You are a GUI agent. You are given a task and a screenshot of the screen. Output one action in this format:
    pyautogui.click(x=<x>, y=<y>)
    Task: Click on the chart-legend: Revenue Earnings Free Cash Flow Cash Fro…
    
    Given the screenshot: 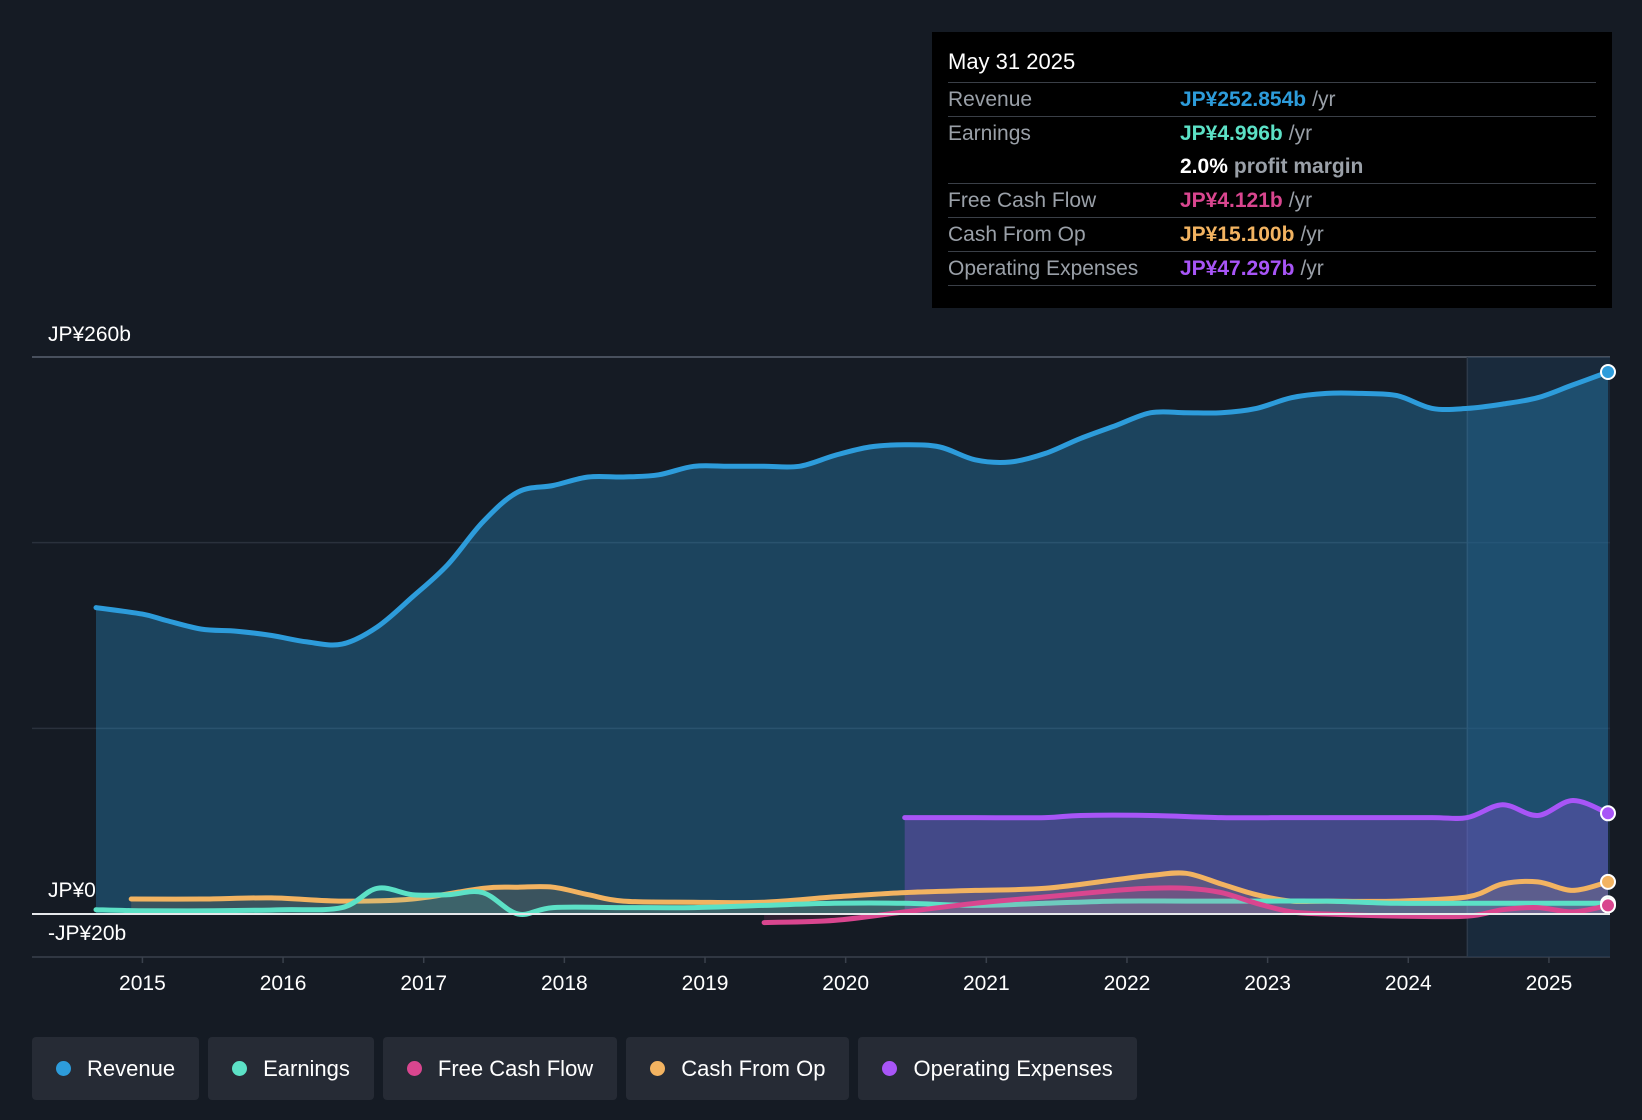 What is the action you would take?
    pyautogui.click(x=584, y=1068)
    